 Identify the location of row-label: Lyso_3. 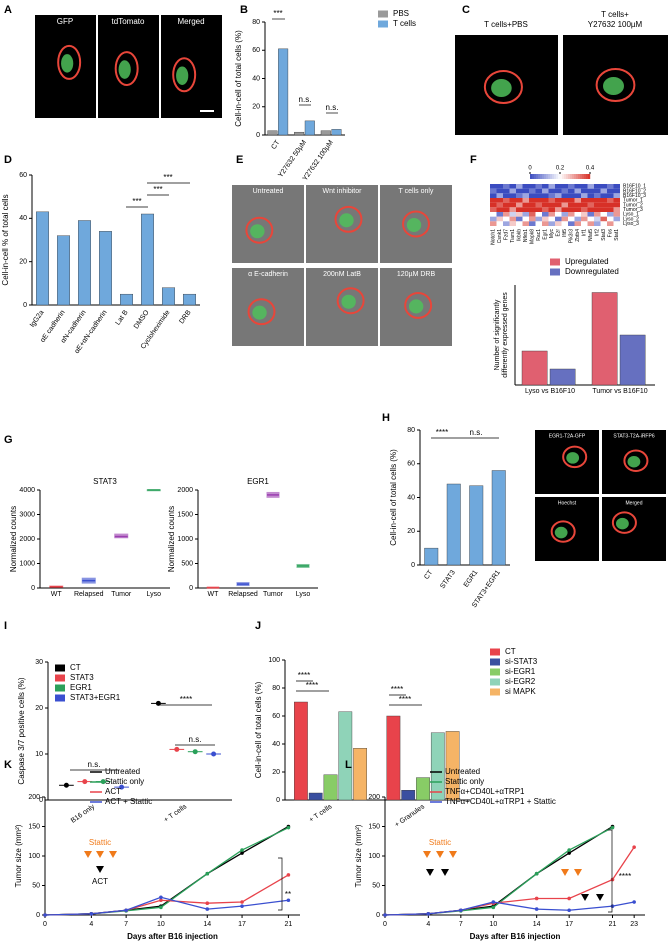
(631, 224).